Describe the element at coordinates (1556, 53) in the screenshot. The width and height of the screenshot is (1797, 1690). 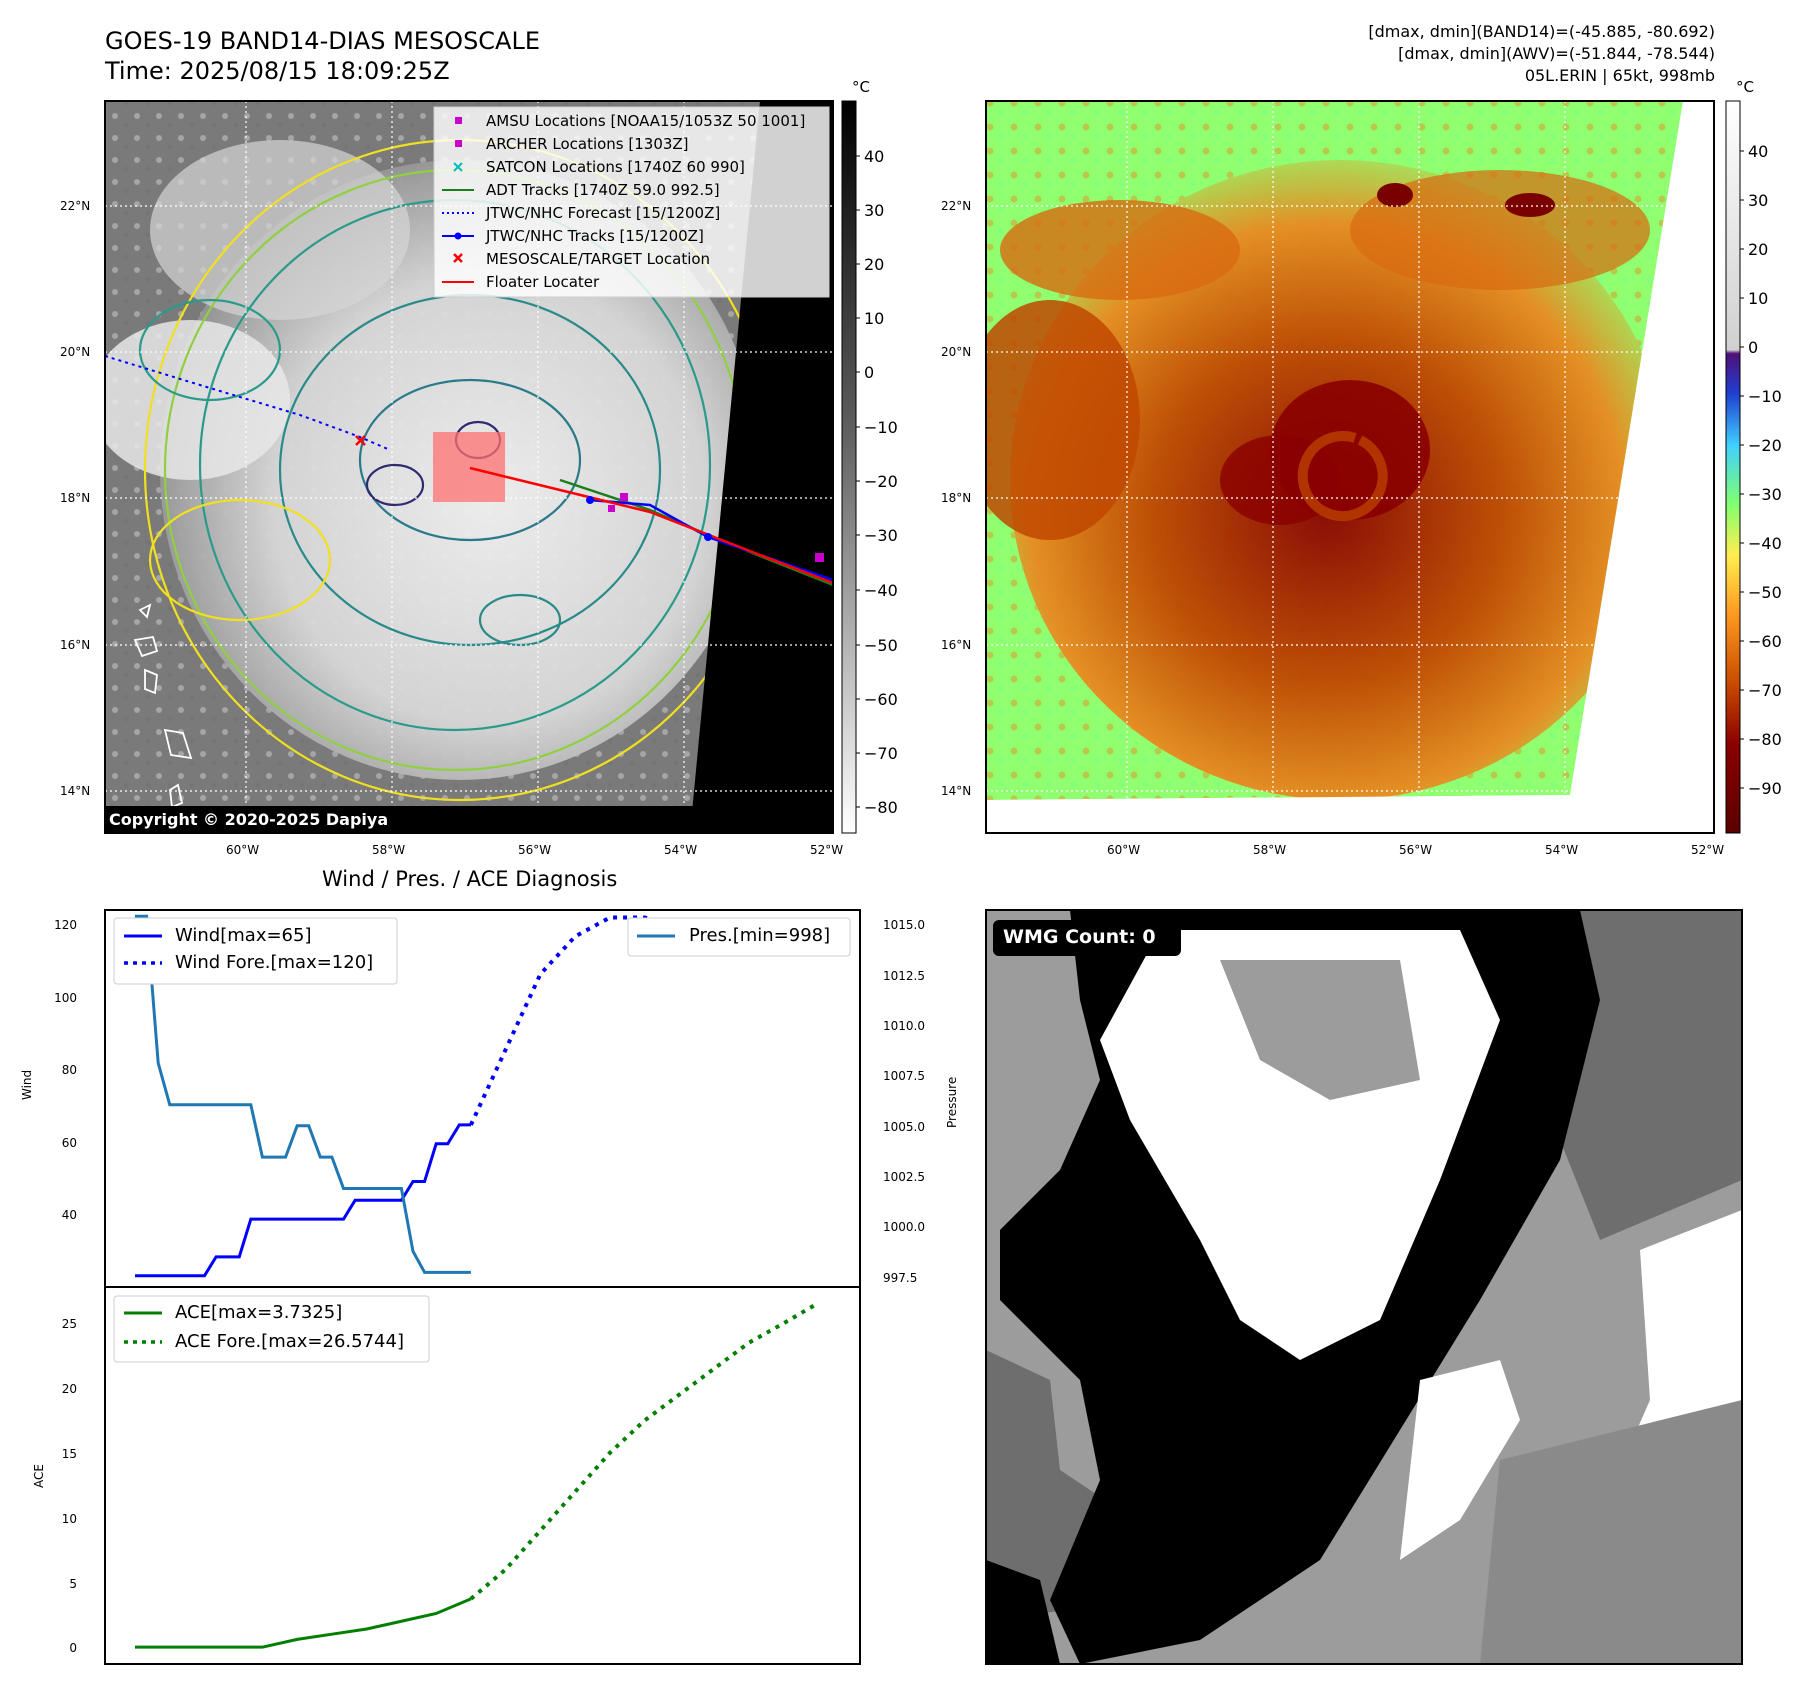
I see `stats-awv: [dmax, dmin](AWV)=(-51.844, -78.544)` at that location.